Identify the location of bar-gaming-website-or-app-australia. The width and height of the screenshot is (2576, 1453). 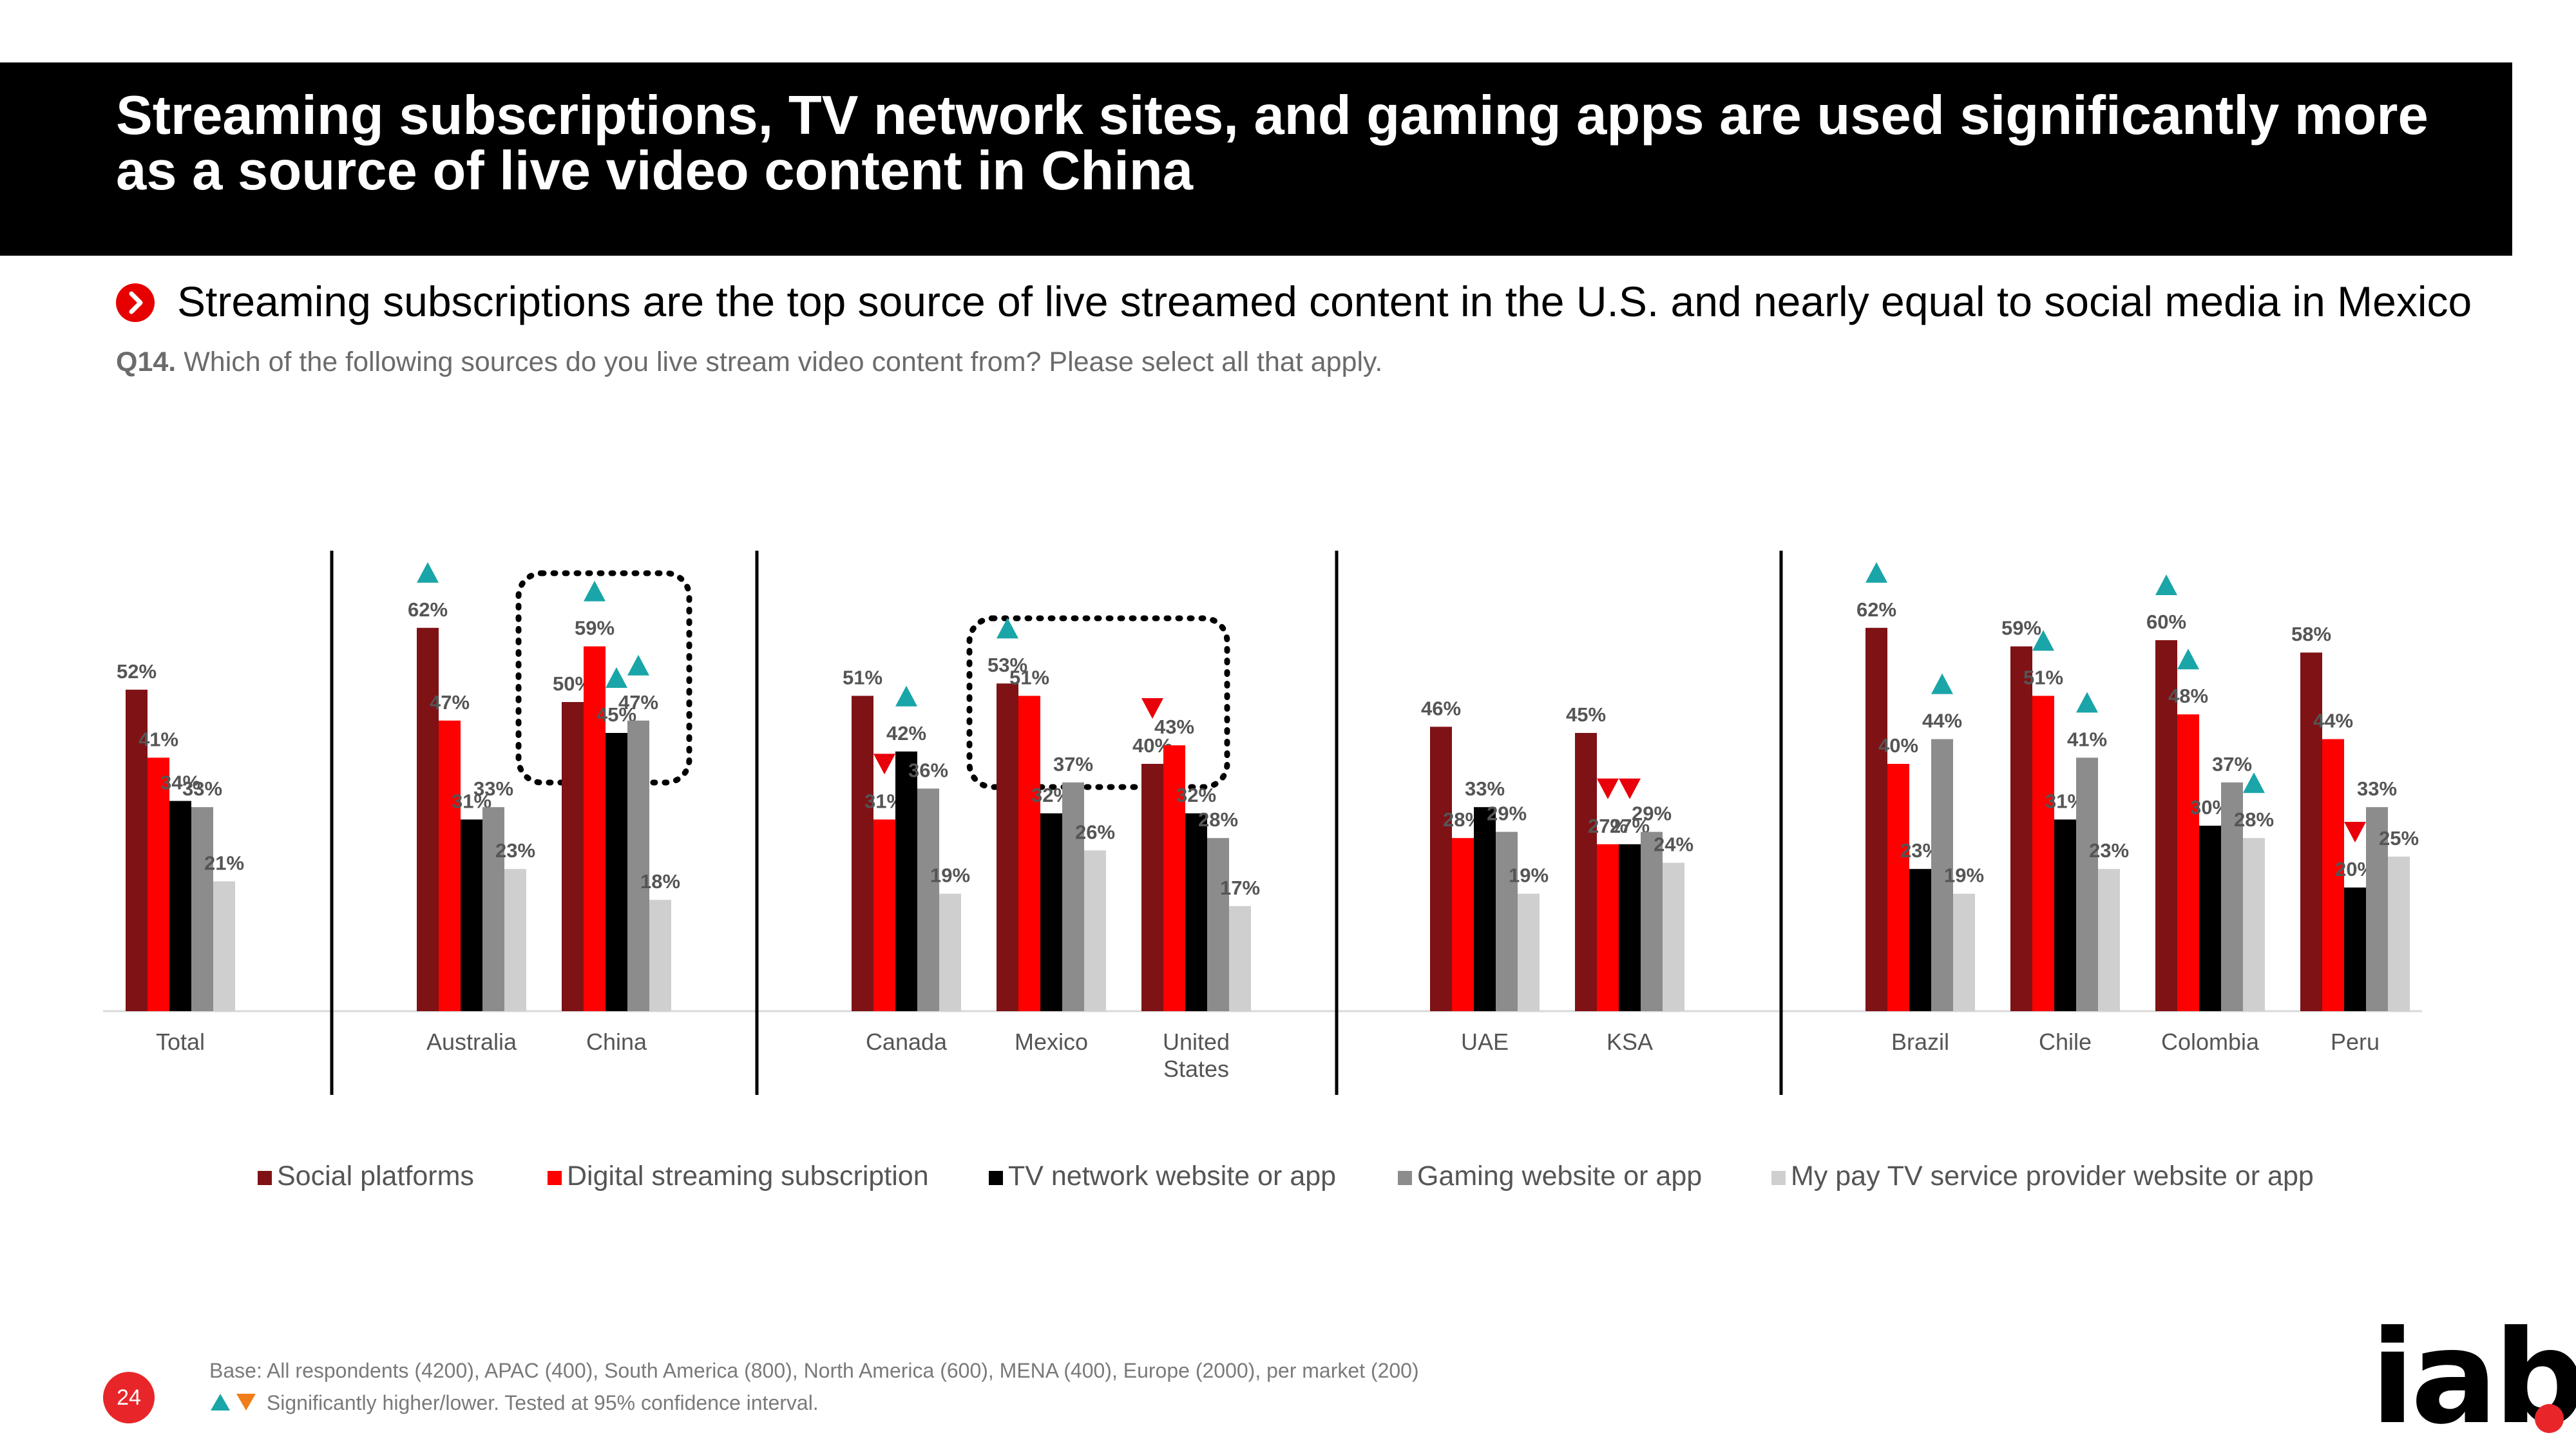
(493, 909).